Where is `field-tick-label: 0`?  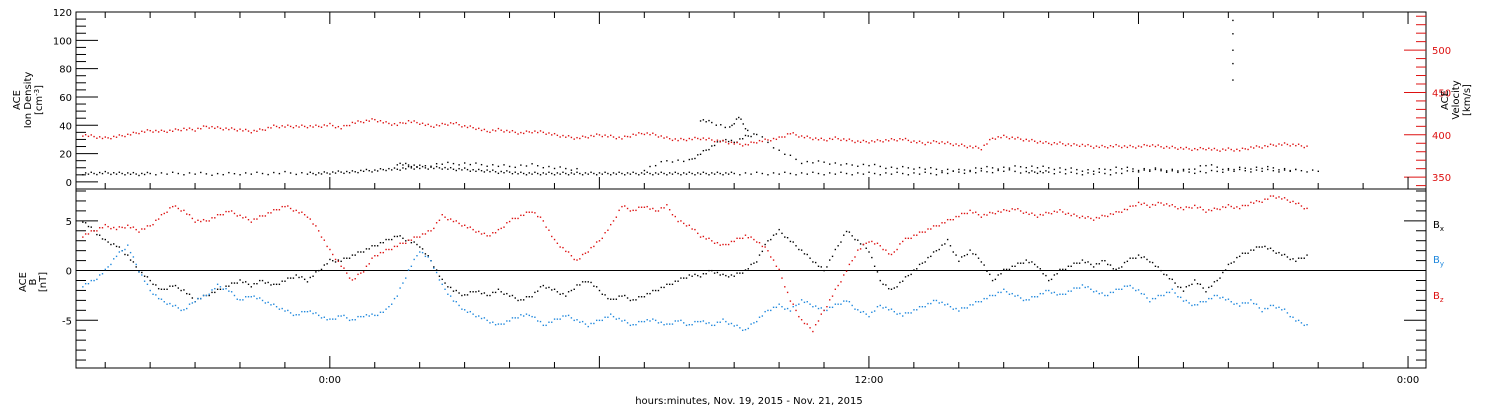 field-tick-label: 0 is located at coordinates (69, 272).